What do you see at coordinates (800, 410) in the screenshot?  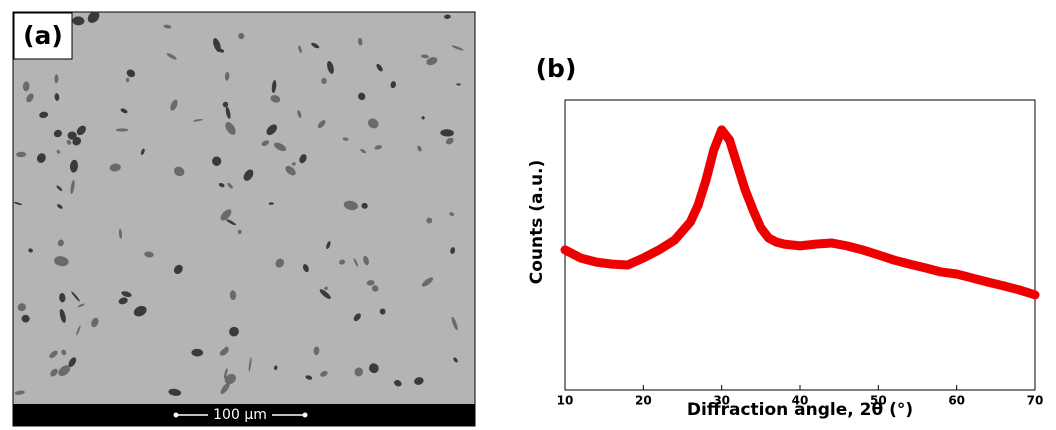 I see `x-axis-label: Diffraction angle, 2θ (°)` at bounding box center [800, 410].